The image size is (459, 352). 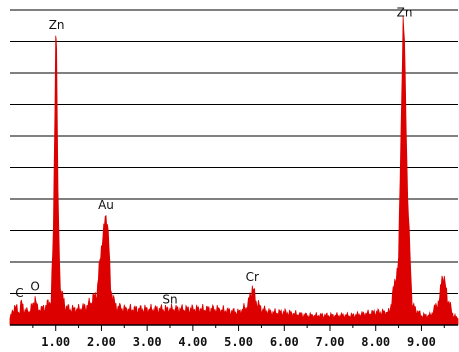 What do you see at coordinates (421, 342) in the screenshot?
I see `x-tick-label: 9.00` at bounding box center [421, 342].